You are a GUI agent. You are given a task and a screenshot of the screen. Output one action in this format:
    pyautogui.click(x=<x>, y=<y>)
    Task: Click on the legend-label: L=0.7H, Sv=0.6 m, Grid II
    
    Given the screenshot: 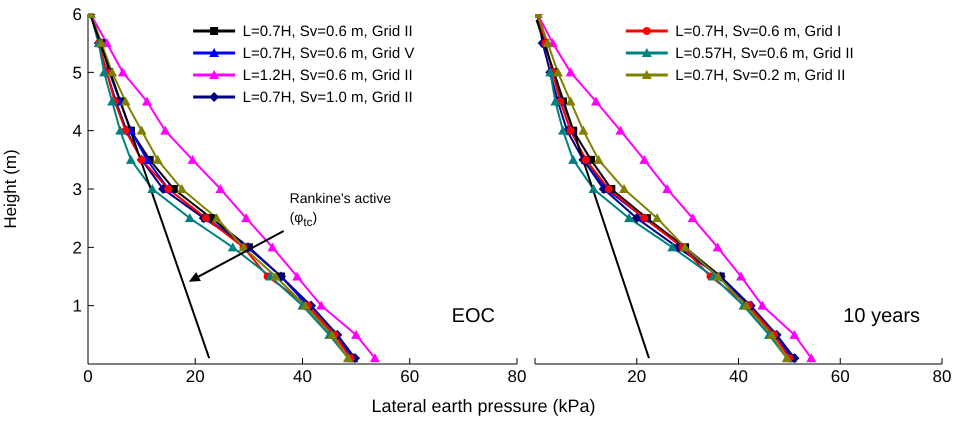 What is the action you would take?
    pyautogui.click(x=327, y=31)
    